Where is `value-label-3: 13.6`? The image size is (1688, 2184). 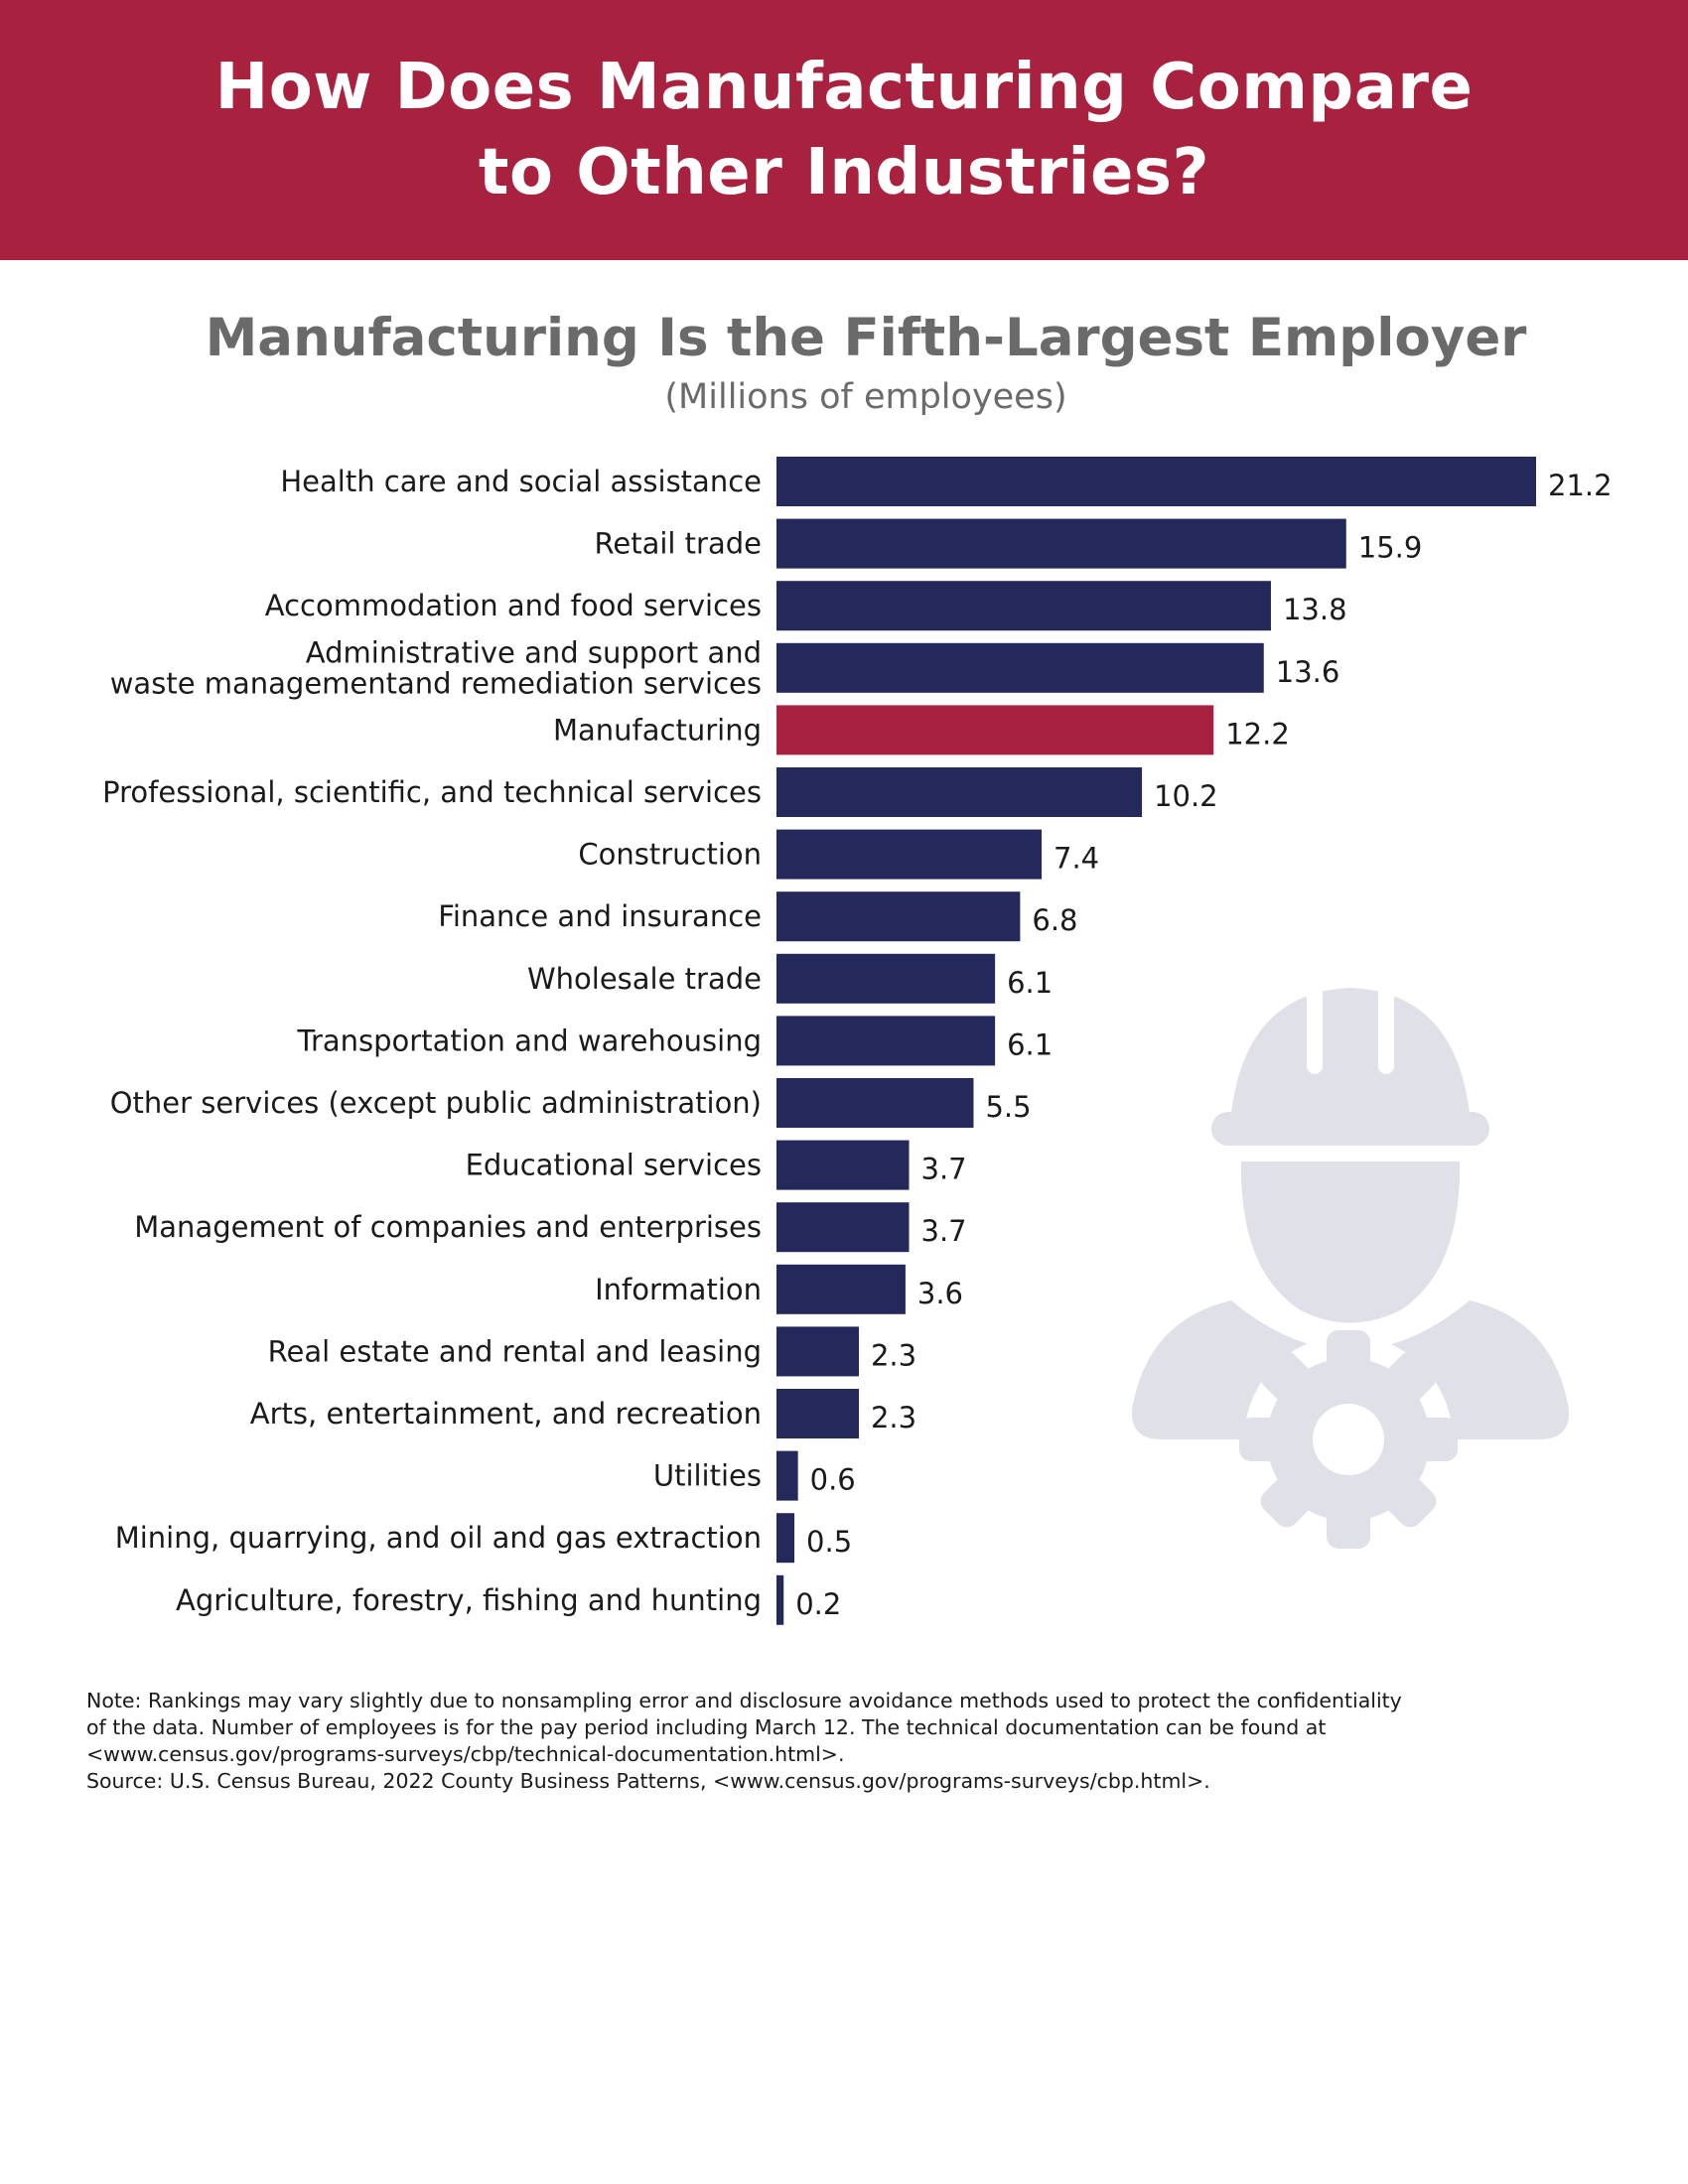
value-label-3: 13.6 is located at coordinates (1308, 672).